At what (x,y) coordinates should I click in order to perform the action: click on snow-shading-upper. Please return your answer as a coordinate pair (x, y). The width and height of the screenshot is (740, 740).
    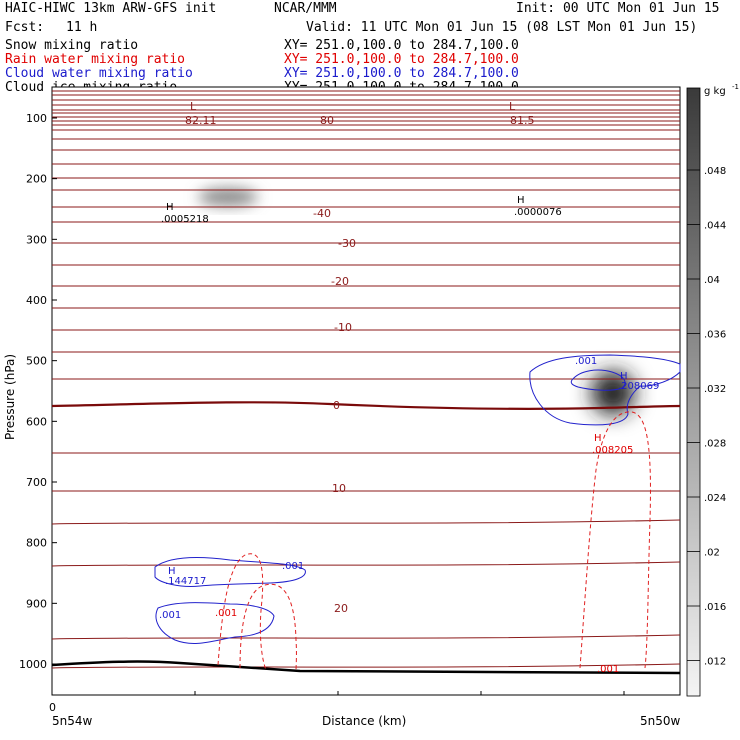
    Looking at the image, I should click on (228, 197).